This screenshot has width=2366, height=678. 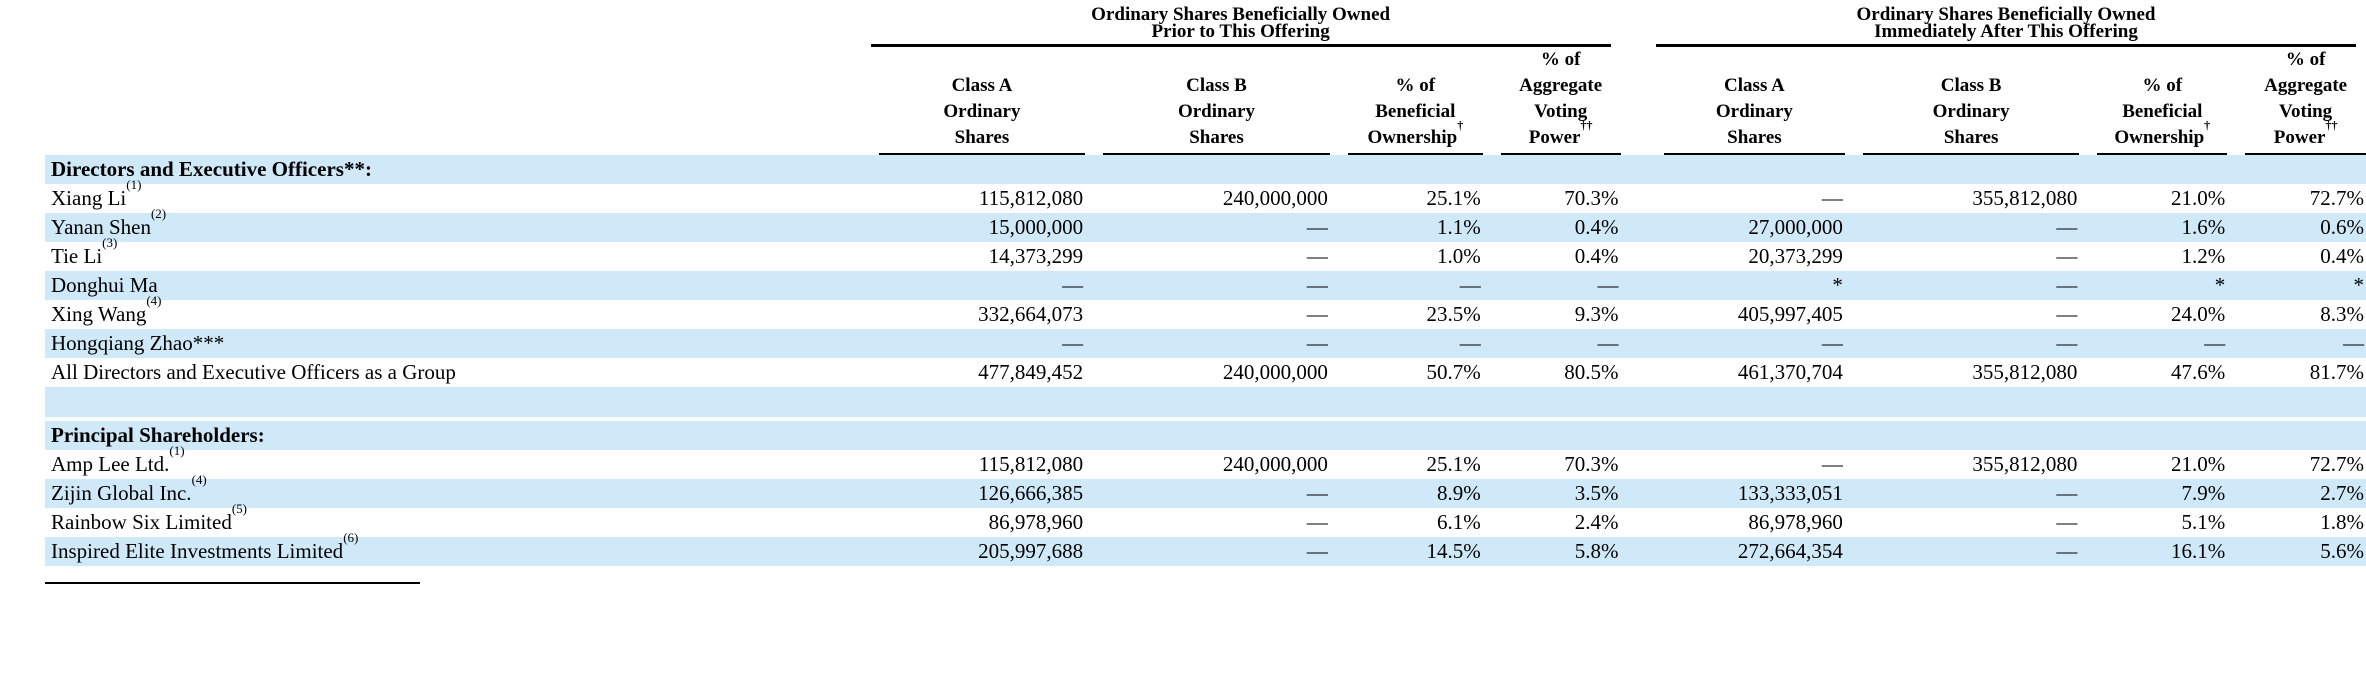 What do you see at coordinates (1415, 111) in the screenshot?
I see `column-header-line: Beneficial` at bounding box center [1415, 111].